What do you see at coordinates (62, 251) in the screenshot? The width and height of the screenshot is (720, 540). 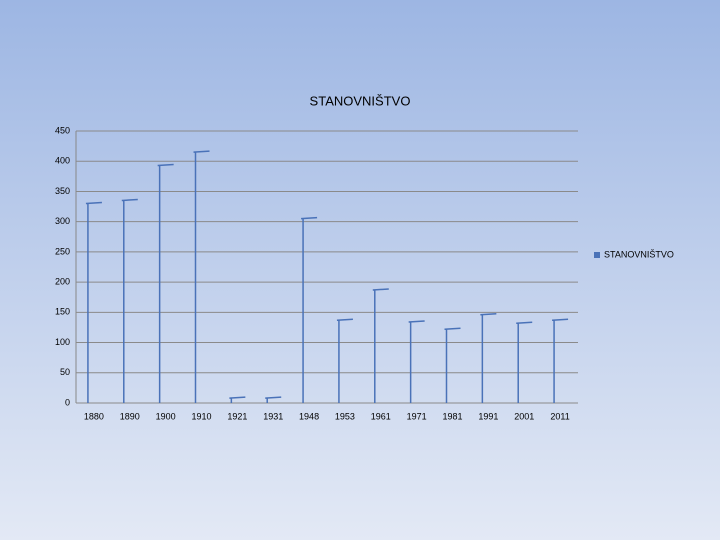 I see `y-tick-label: 250` at bounding box center [62, 251].